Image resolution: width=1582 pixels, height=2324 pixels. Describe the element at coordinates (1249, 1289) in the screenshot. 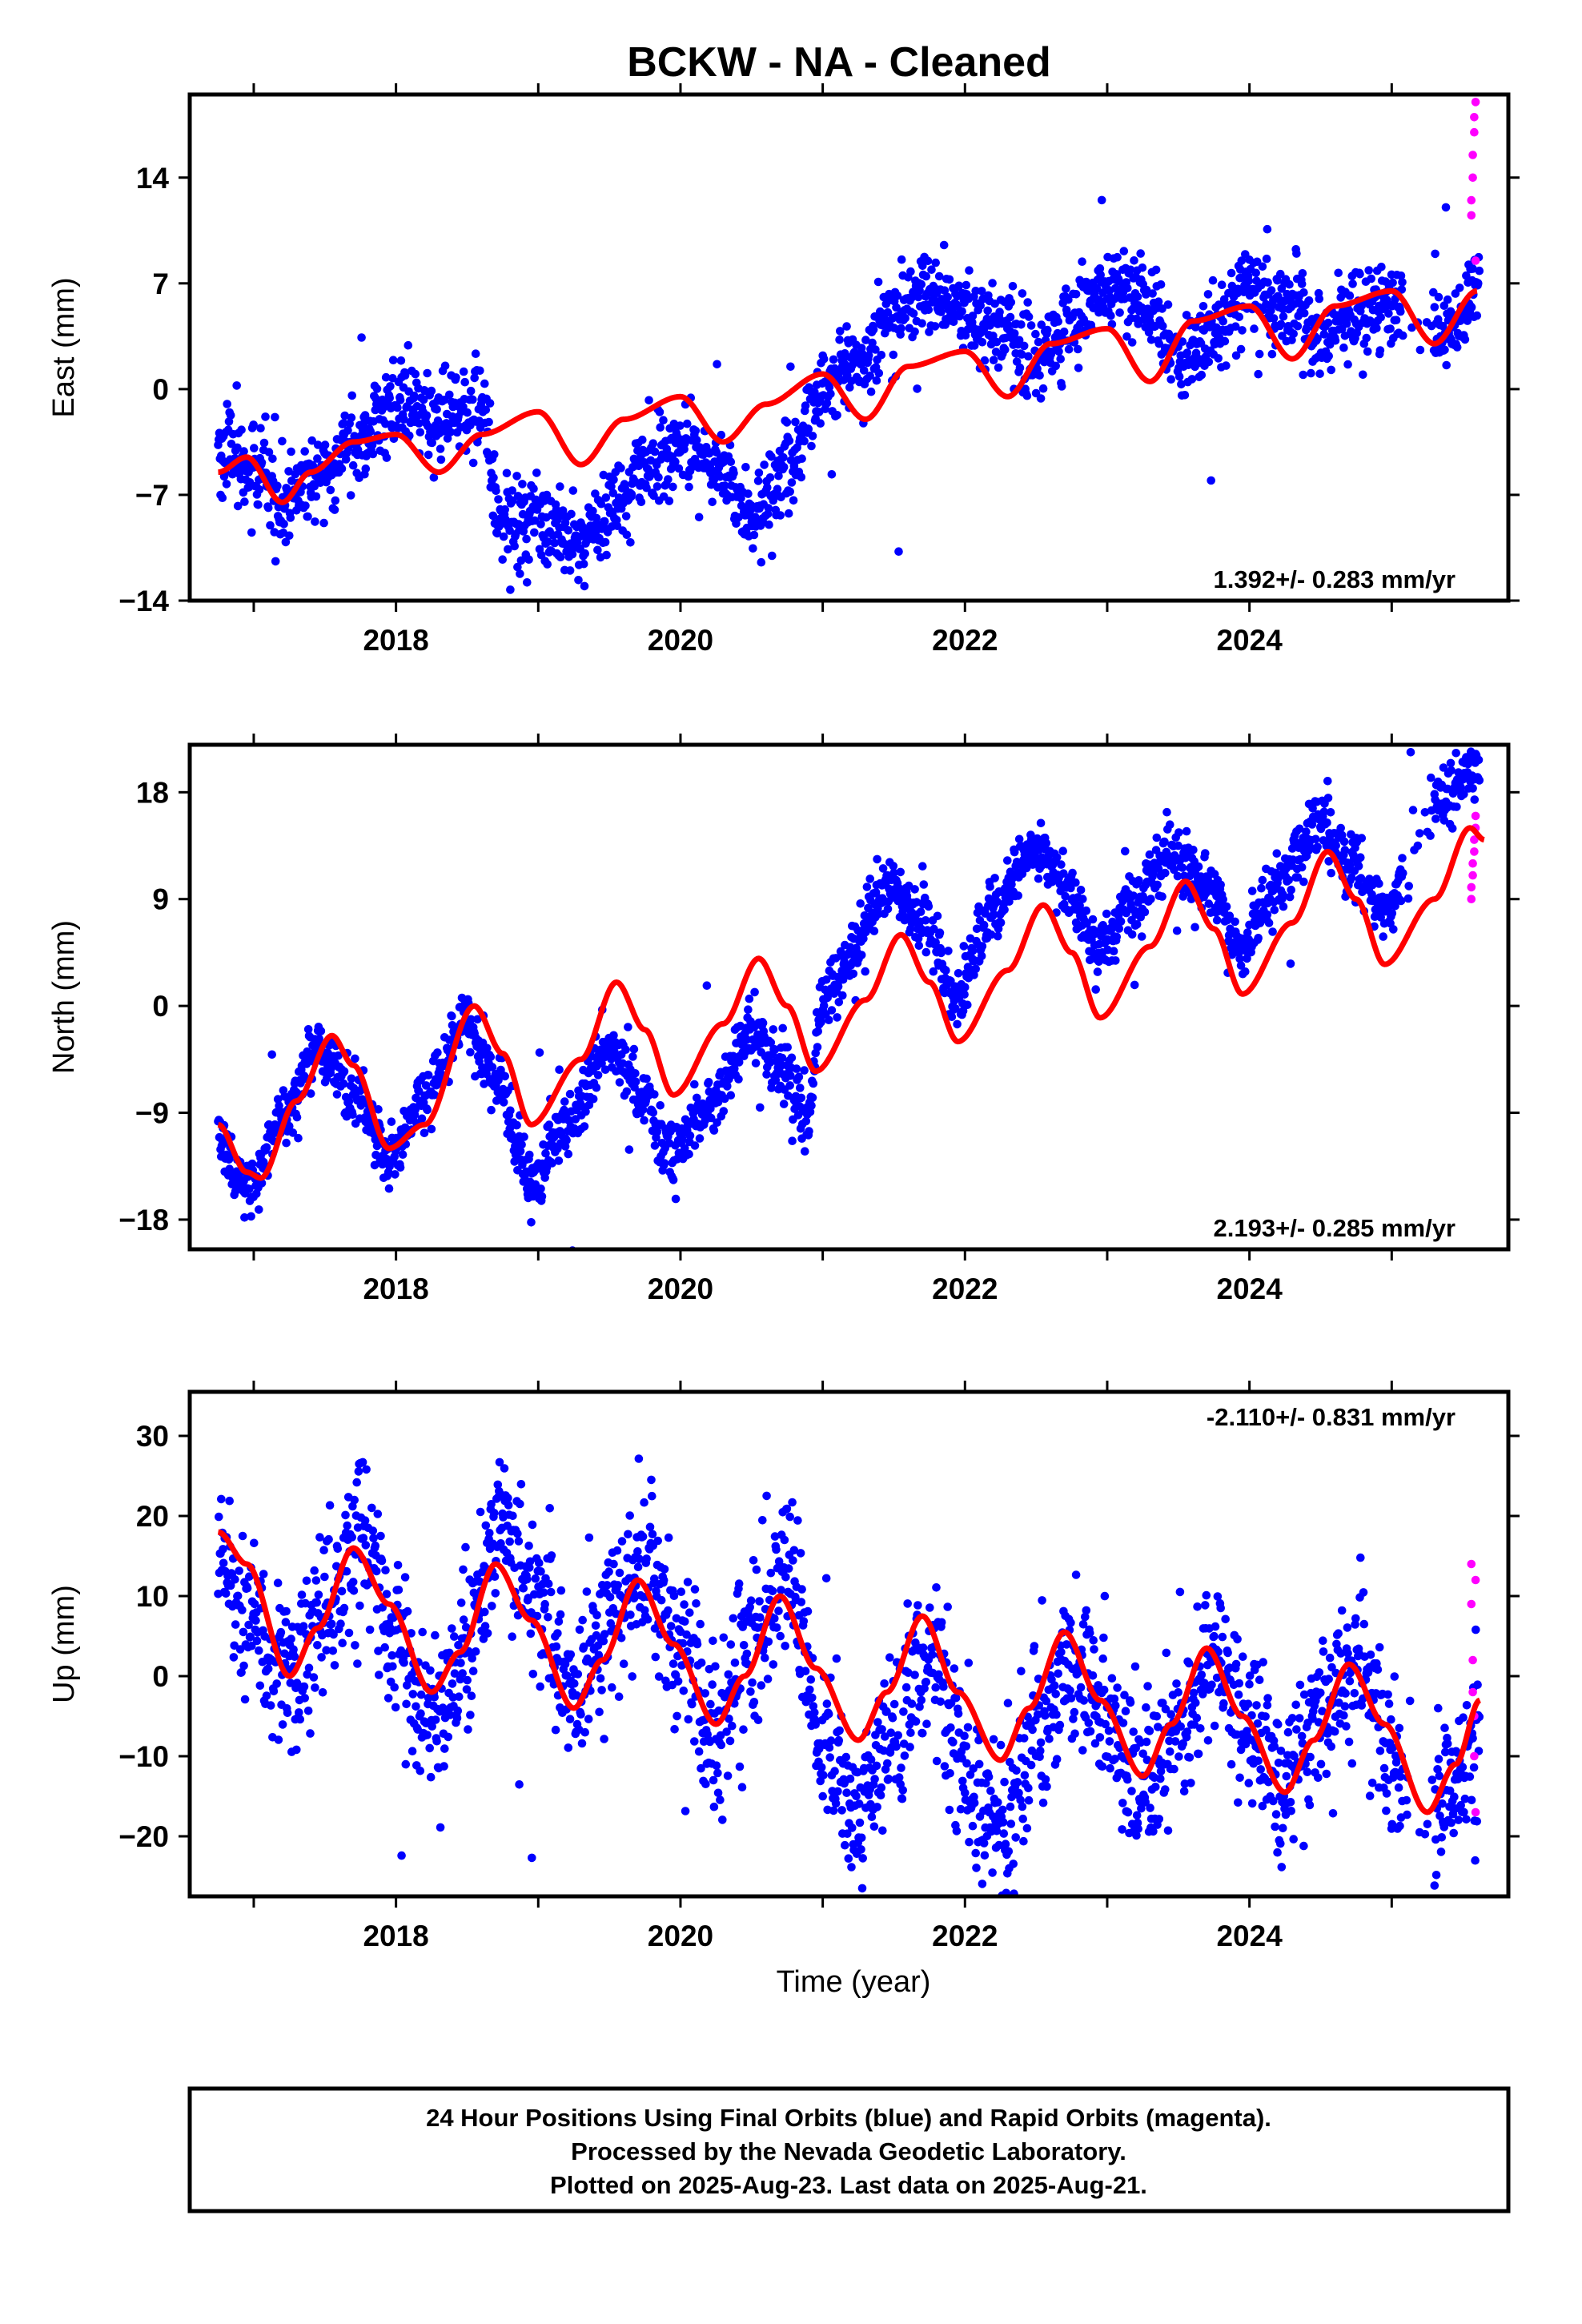

I see `x-tick-label: 2024` at that location.